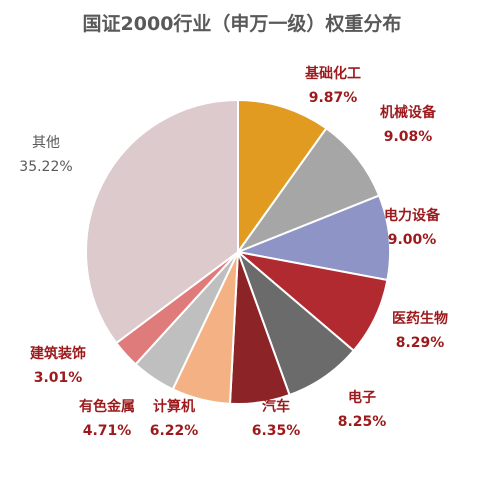  I want to click on slice-category-label: 汽车, so click(276, 406).